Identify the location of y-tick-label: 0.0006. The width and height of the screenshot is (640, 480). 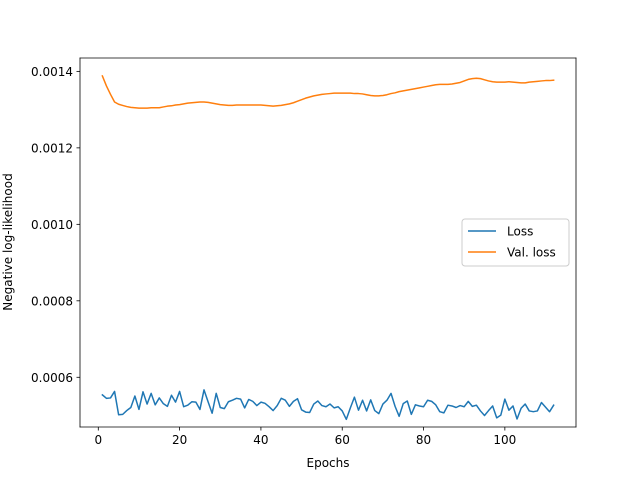
(52, 378).